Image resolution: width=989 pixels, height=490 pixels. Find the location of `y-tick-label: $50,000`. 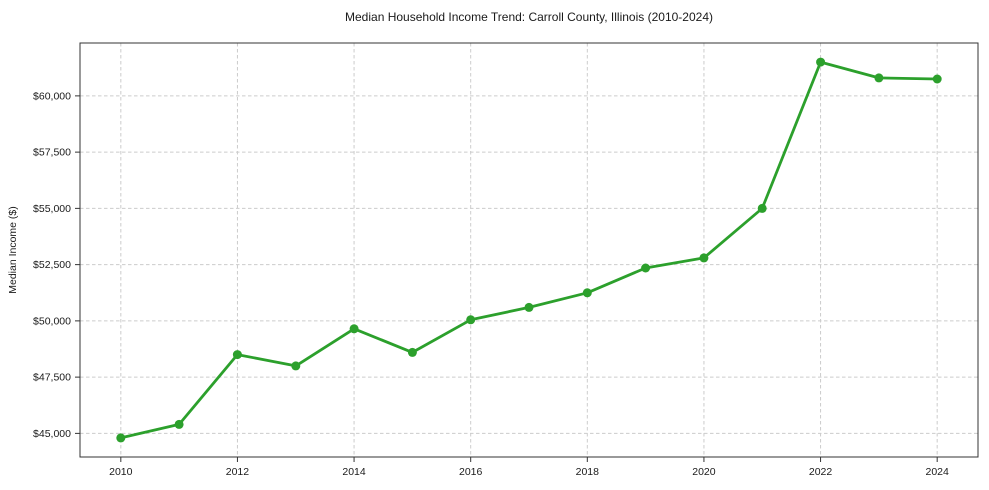

y-tick-label: $50,000 is located at coordinates (52, 321).